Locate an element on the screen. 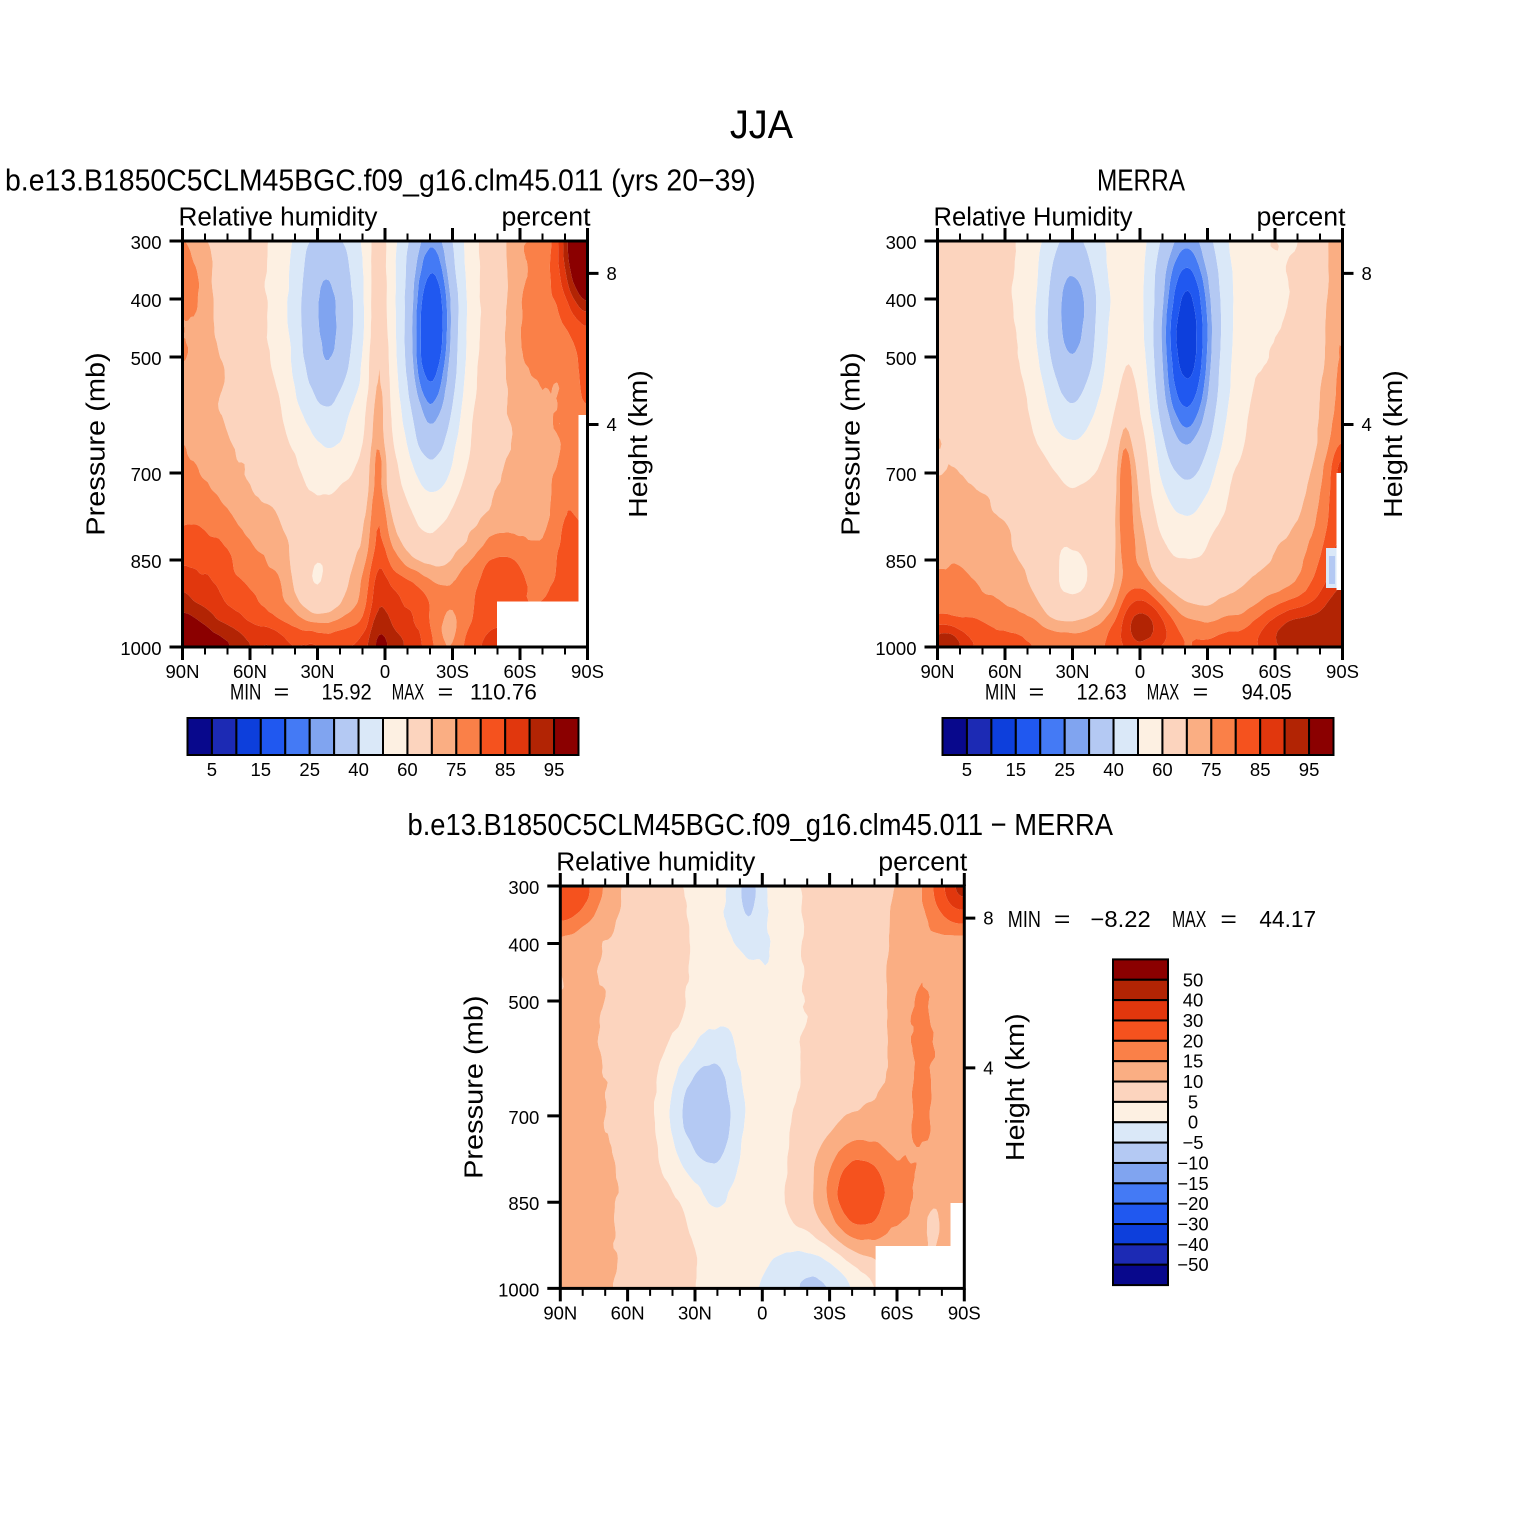 This screenshot has height=1529, width=1524. svg-text: −5 is located at coordinates (1192, 1142).